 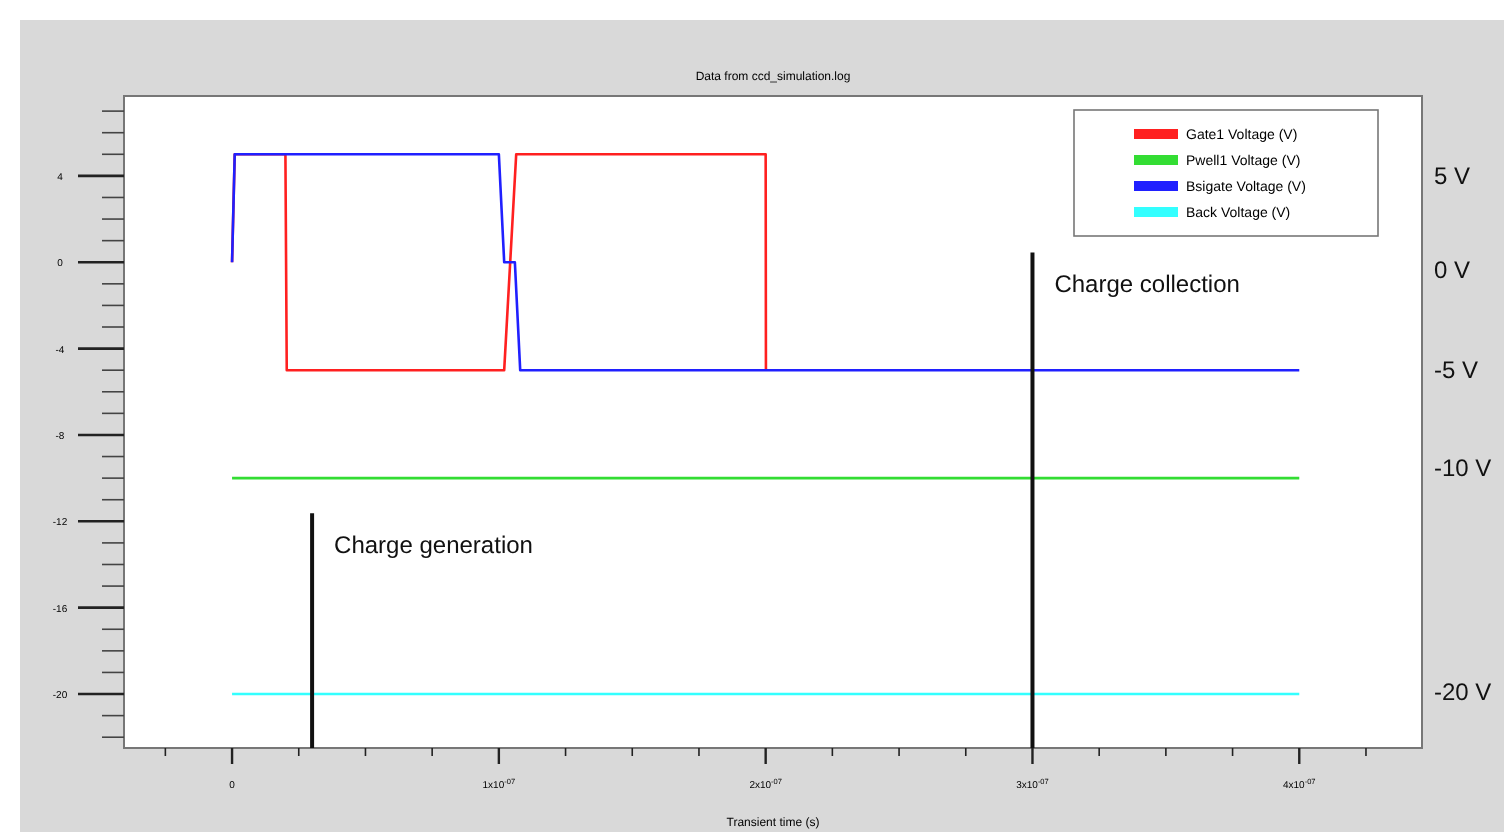 I want to click on ref-line-label: Charge generation, so click(x=433, y=545).